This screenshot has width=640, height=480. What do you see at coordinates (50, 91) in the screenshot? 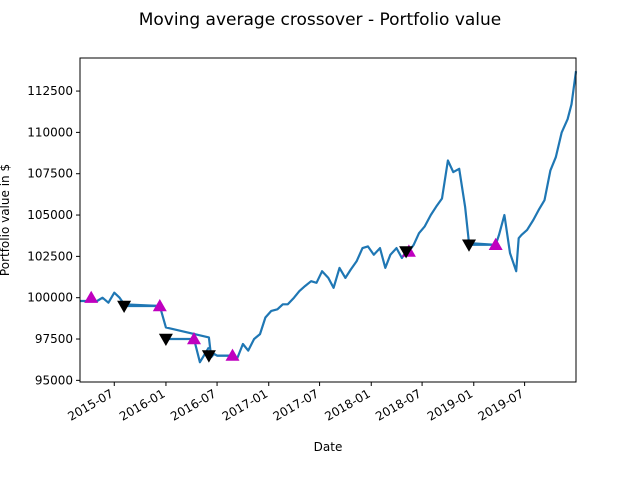
I see `y-tick-label-7: 112500` at bounding box center [50, 91].